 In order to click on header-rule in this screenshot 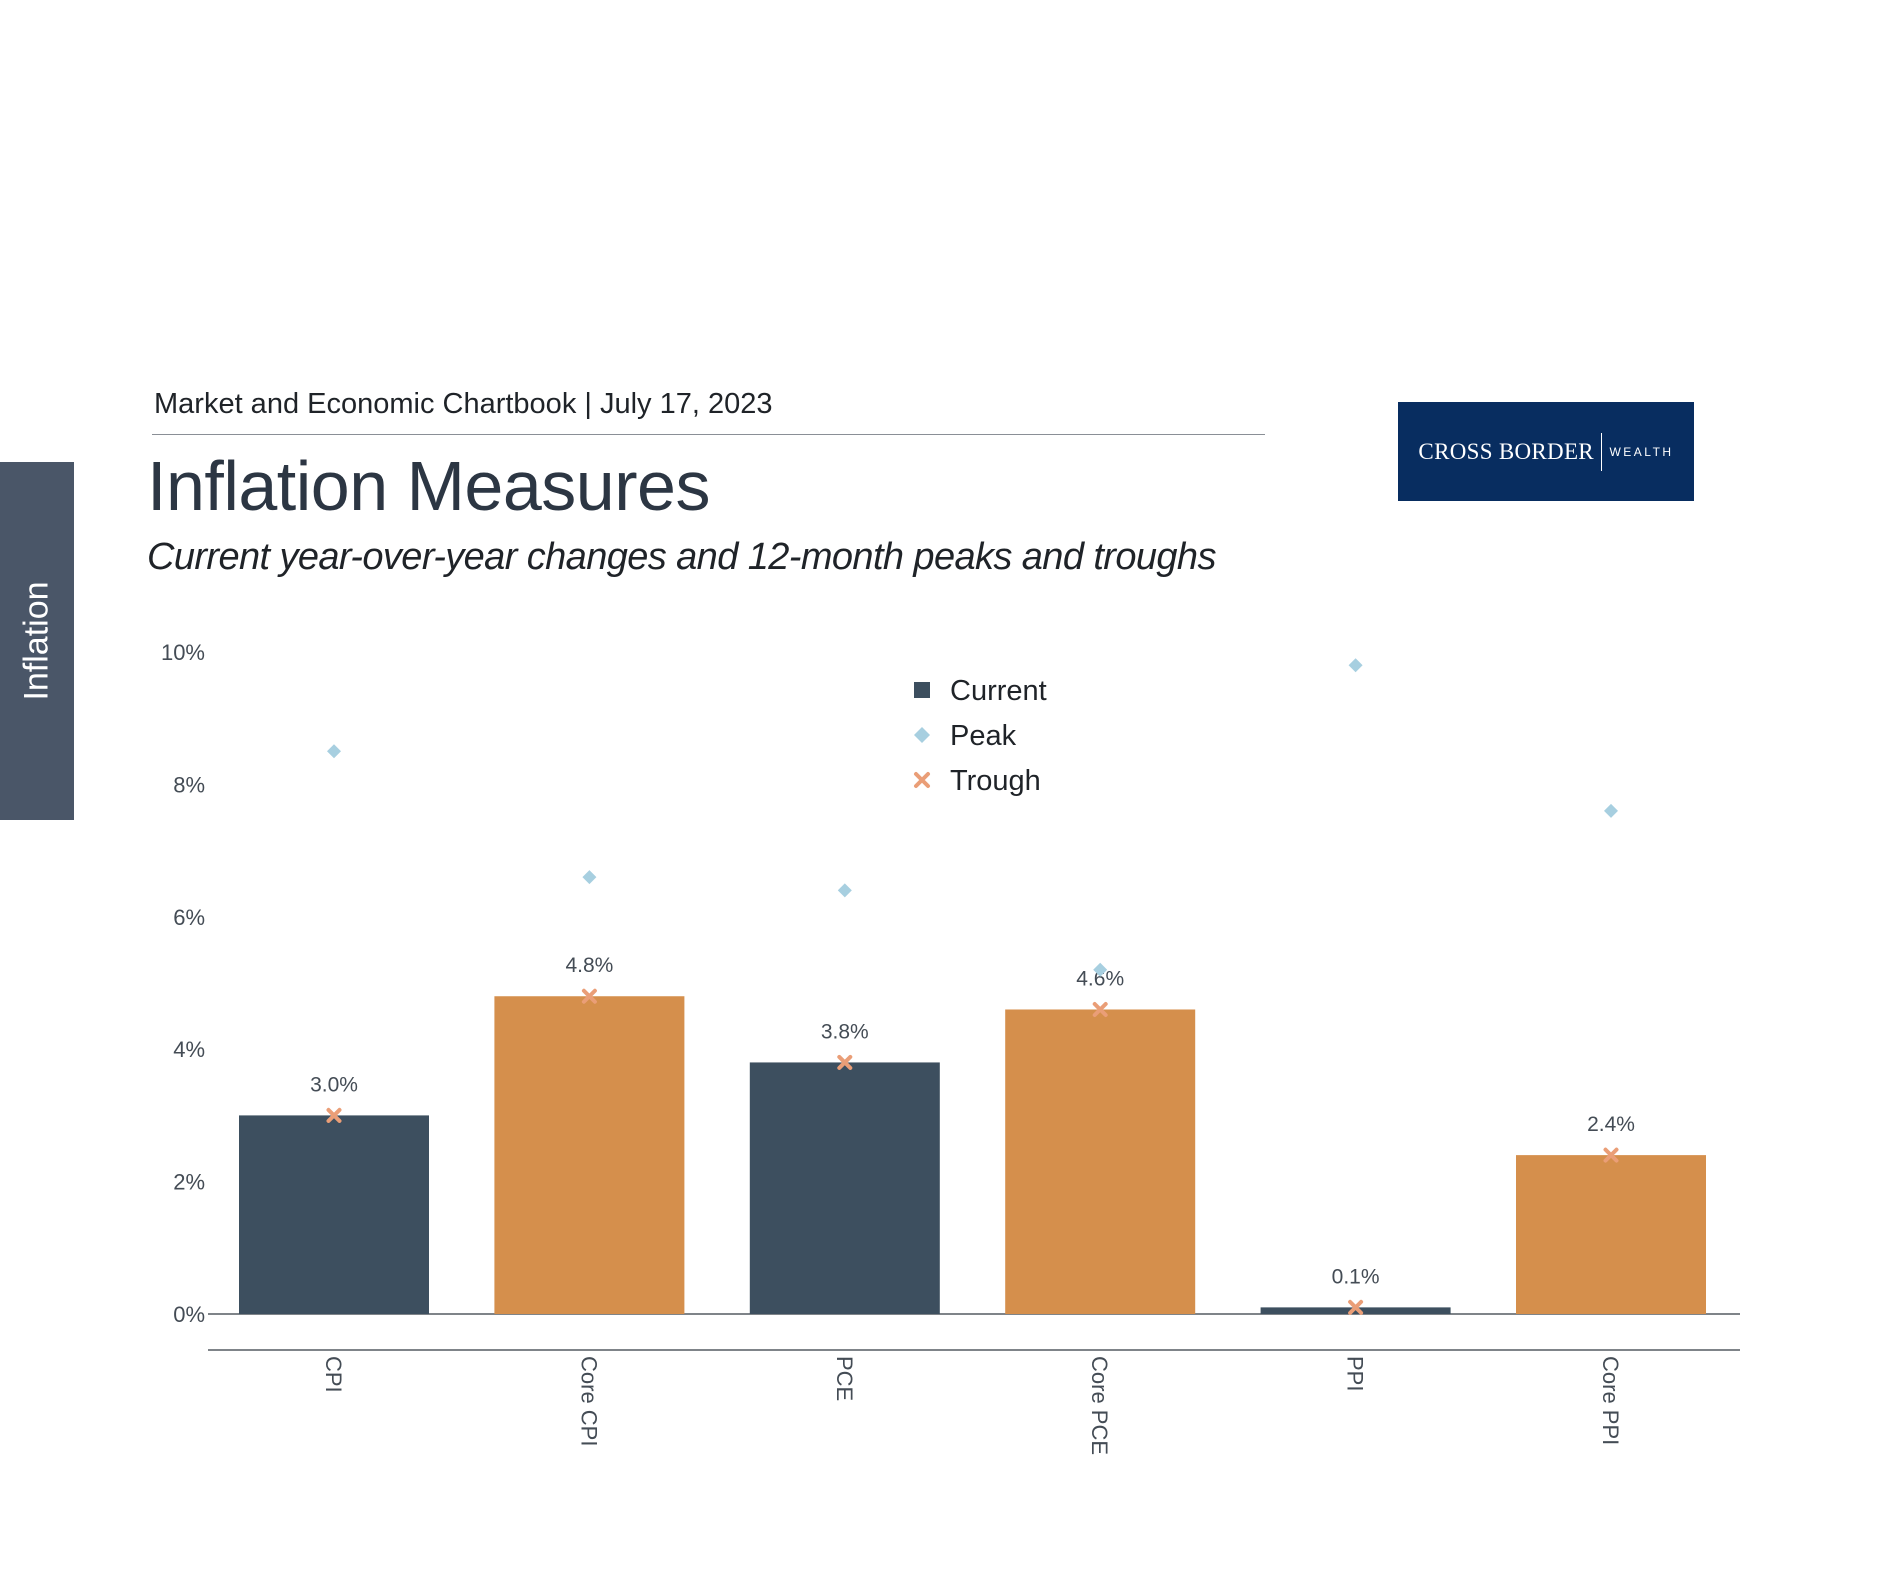, I will do `click(708, 434)`.